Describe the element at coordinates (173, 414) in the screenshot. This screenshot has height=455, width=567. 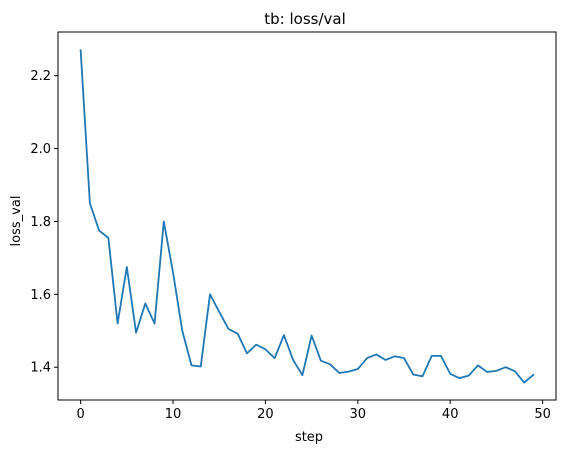
I see `x-tick-label: 10` at that location.